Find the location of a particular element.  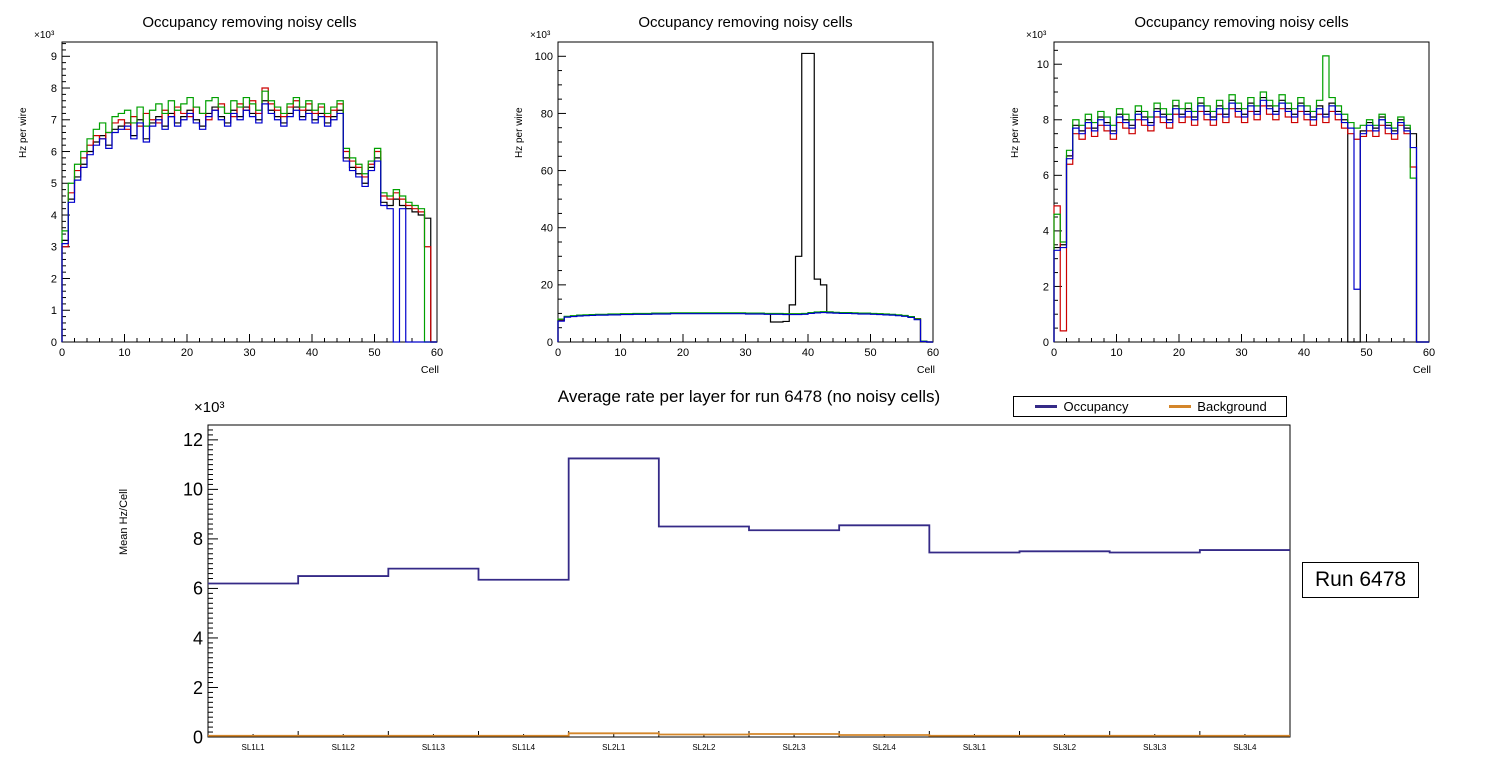

axes: 0 1 2 3 4 5 6 7 8 9 0 10 20 30 40 50 60 is located at coordinates (247, 200).